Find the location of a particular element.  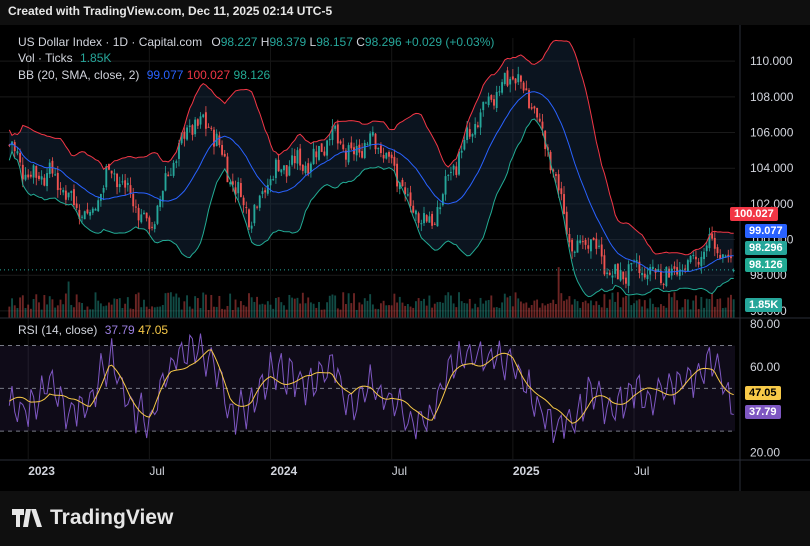

tag-bb-upper: 100.027 is located at coordinates (754, 214).